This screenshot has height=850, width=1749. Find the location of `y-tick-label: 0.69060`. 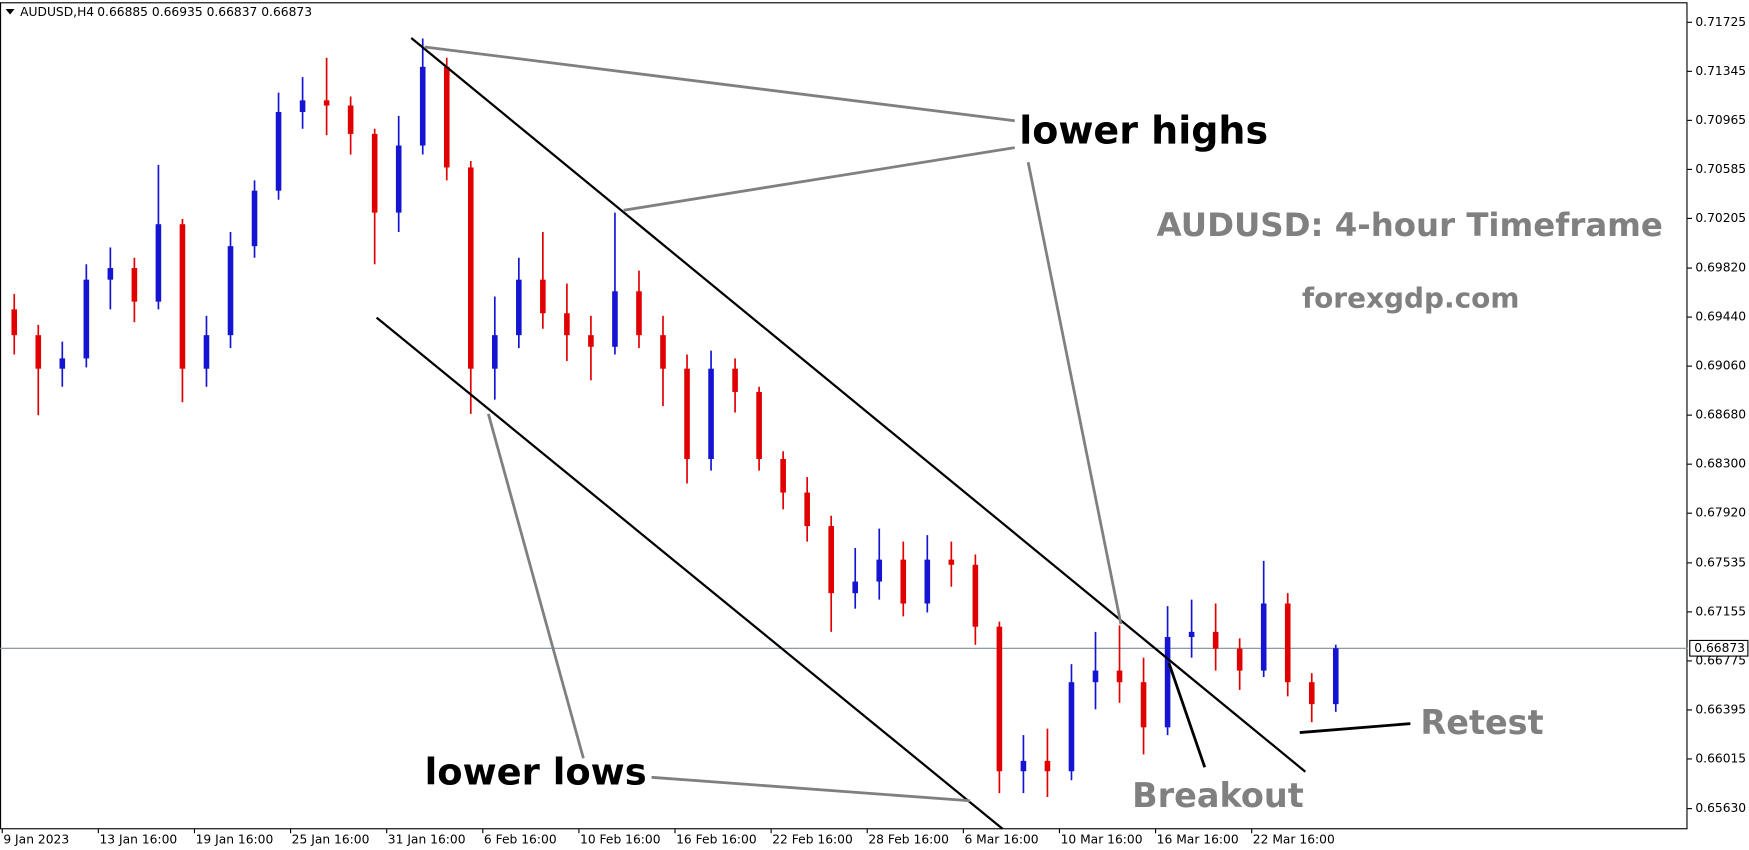

y-tick-label: 0.69060 is located at coordinates (1720, 366).